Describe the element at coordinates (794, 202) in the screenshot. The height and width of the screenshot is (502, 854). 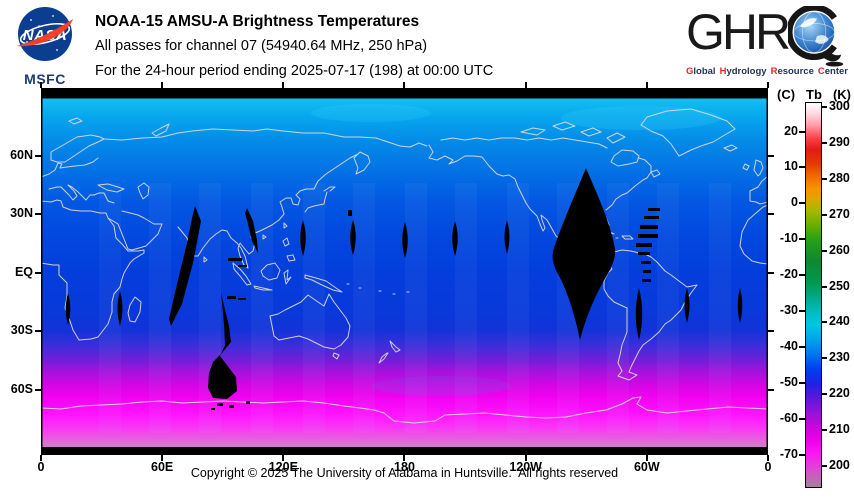
I see `celsius-tick-0: 0` at that location.